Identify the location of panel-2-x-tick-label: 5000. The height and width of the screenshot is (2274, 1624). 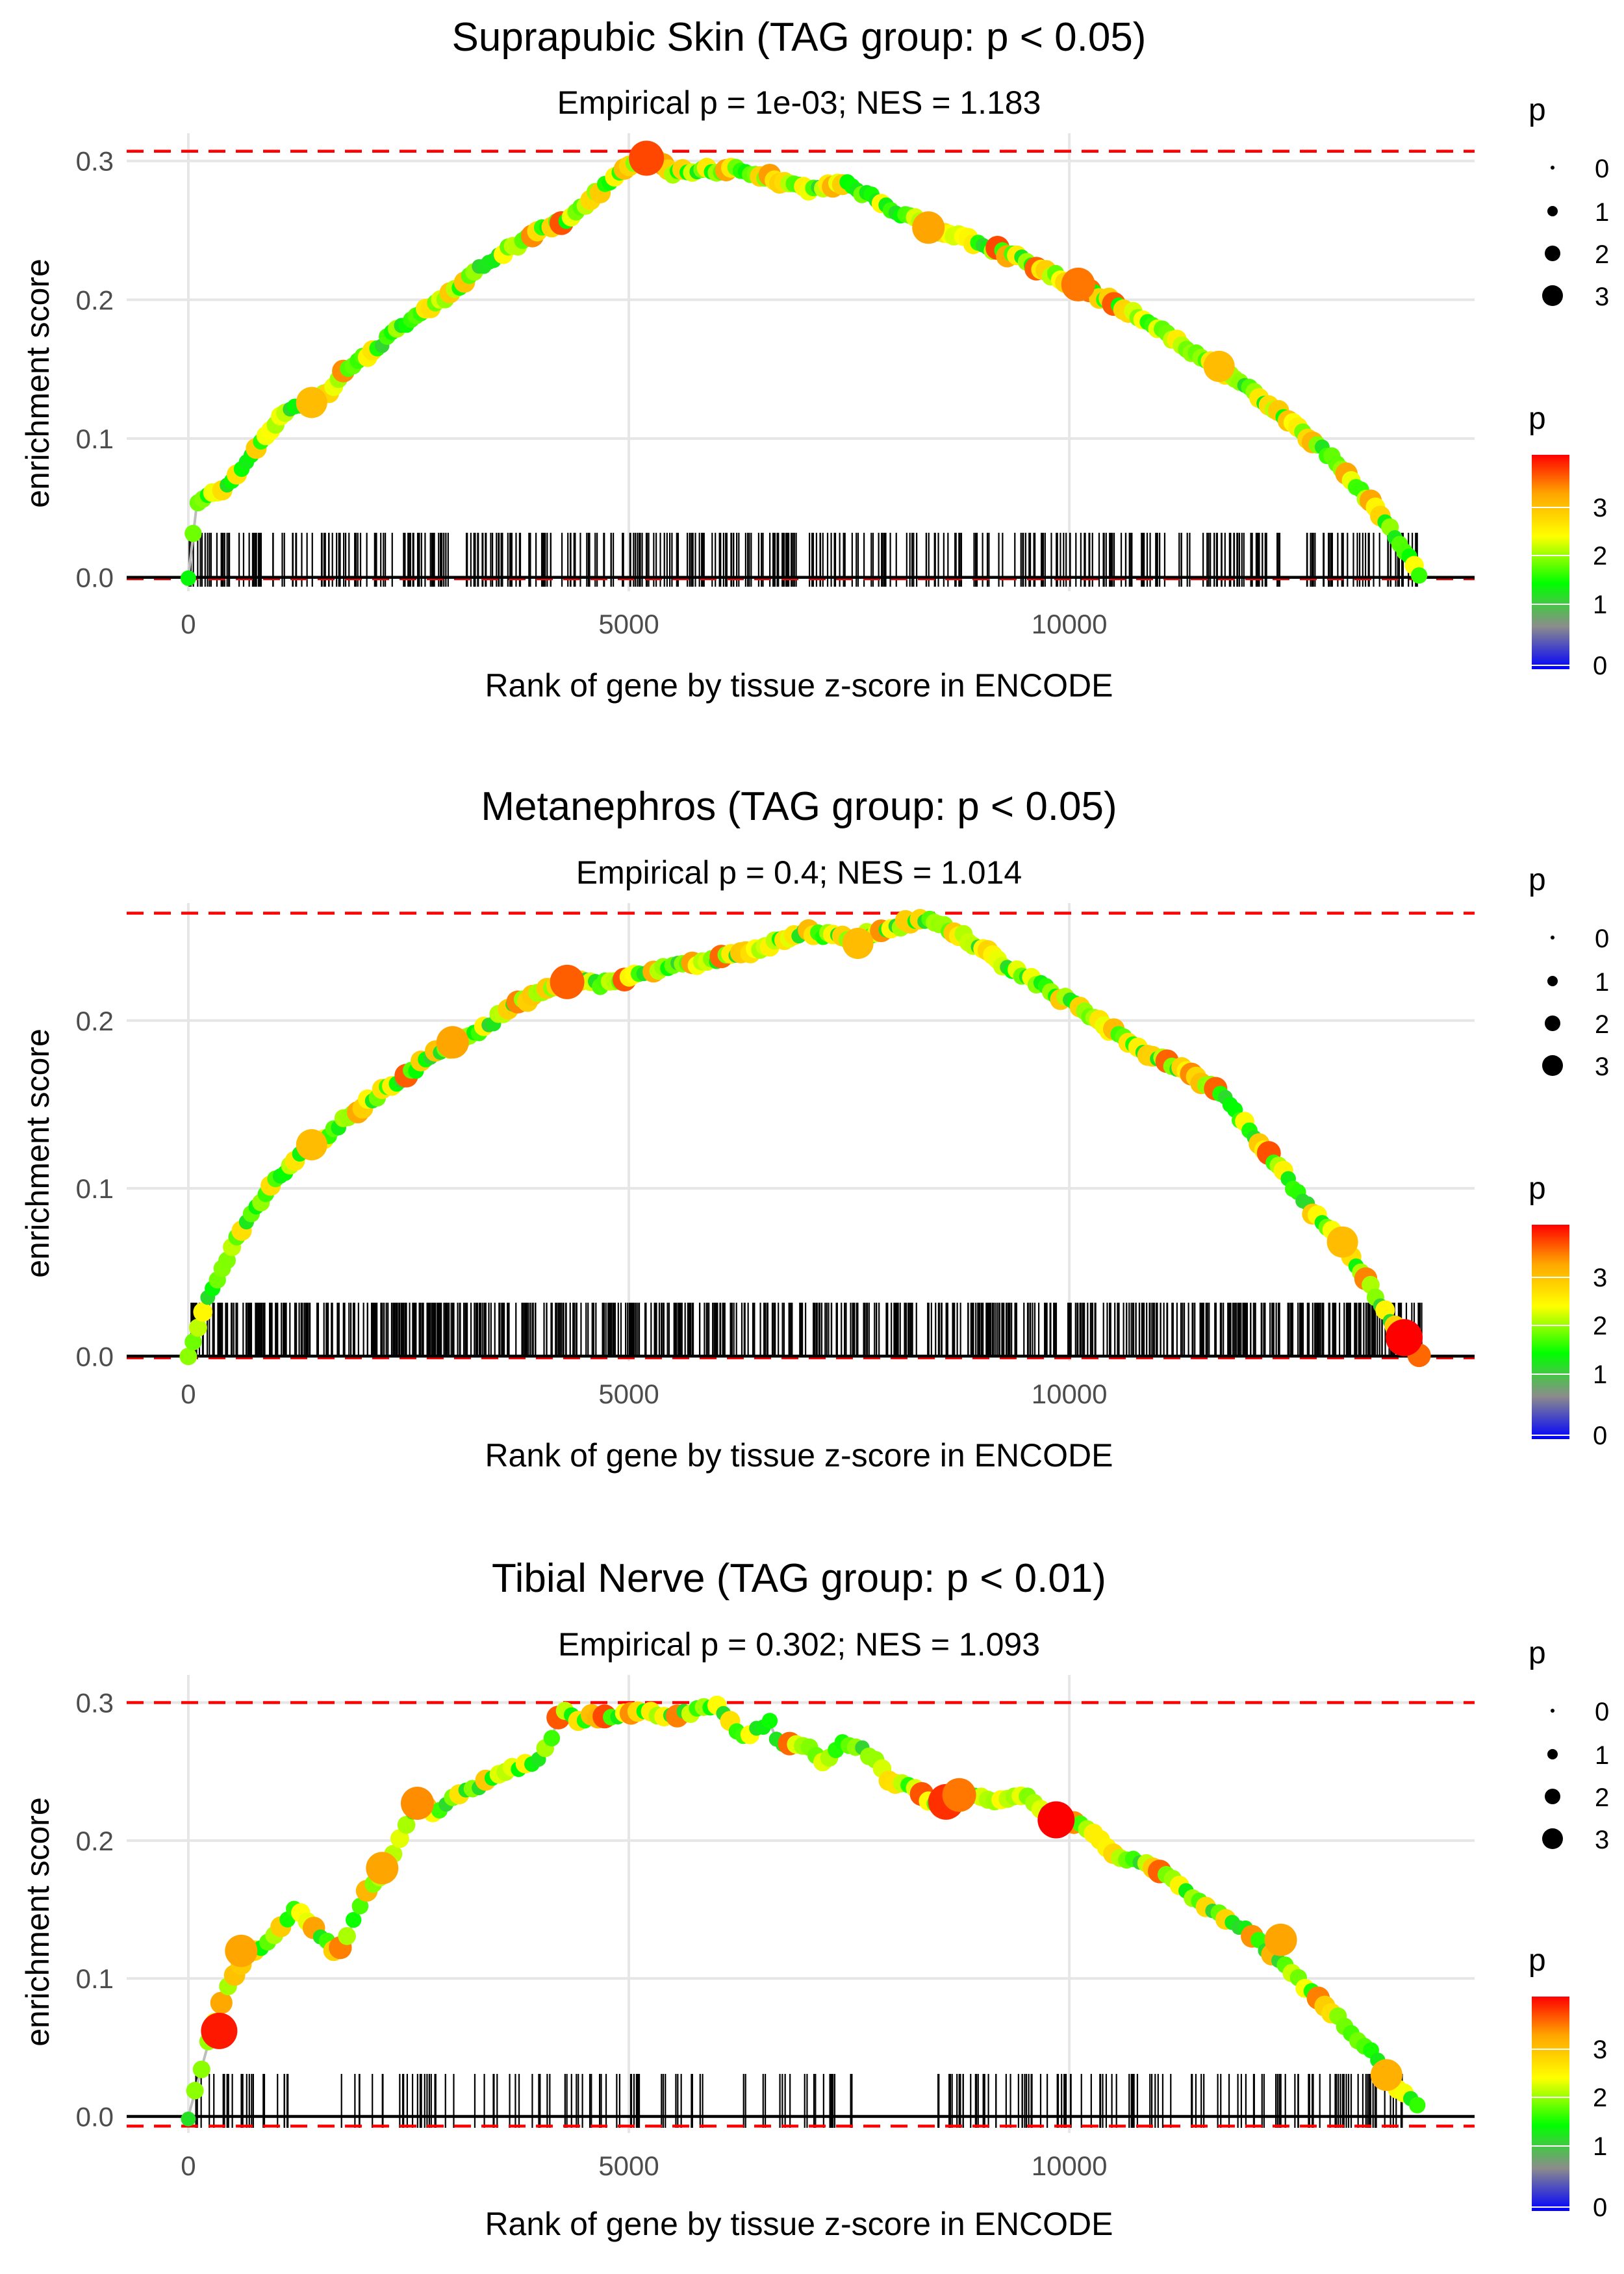
(628, 1394).